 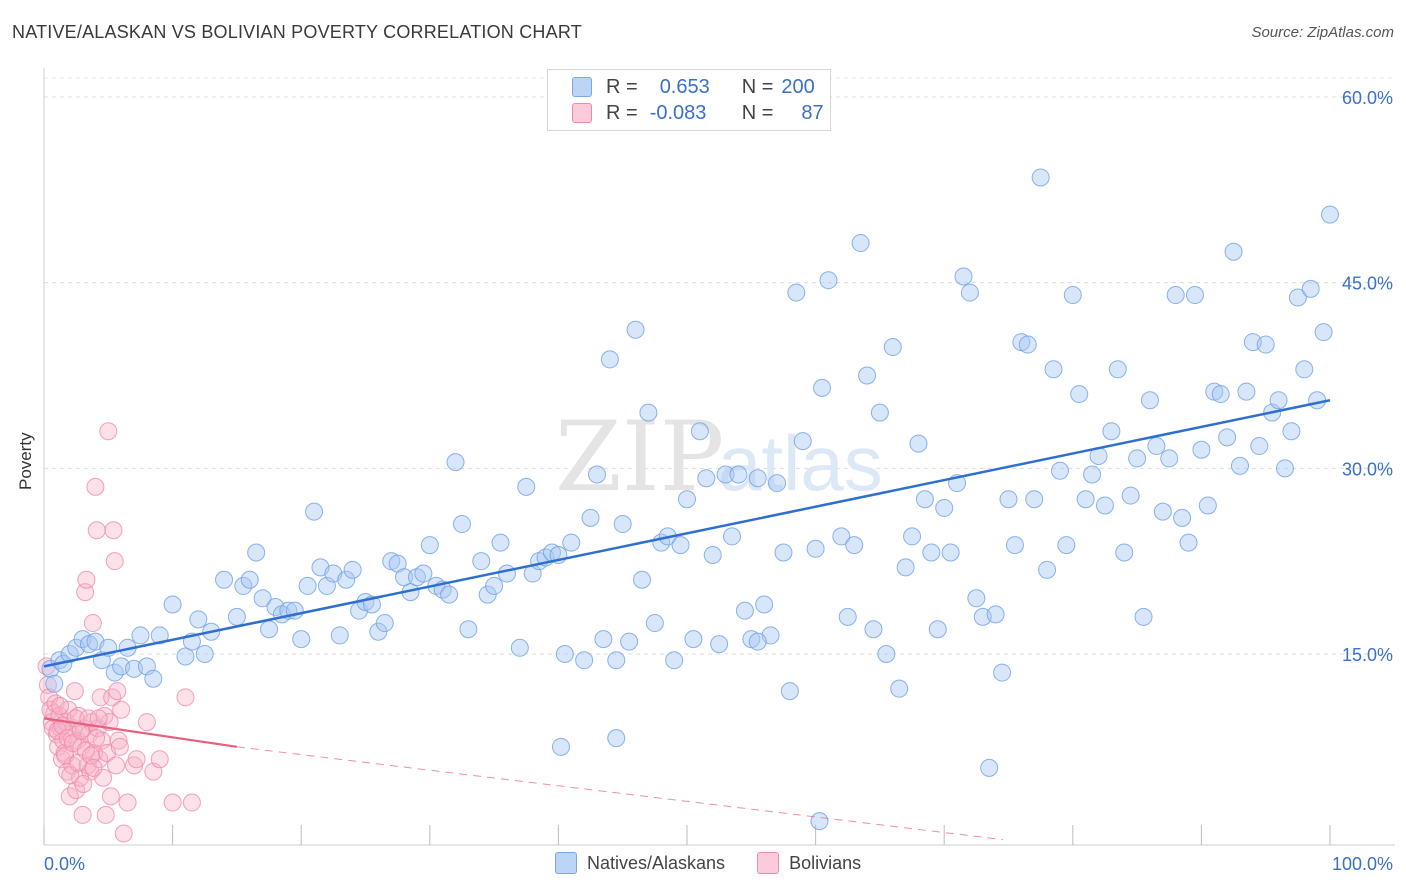 What do you see at coordinates (800, 463) in the screenshot?
I see `watermark-atlas: atlas` at bounding box center [800, 463].